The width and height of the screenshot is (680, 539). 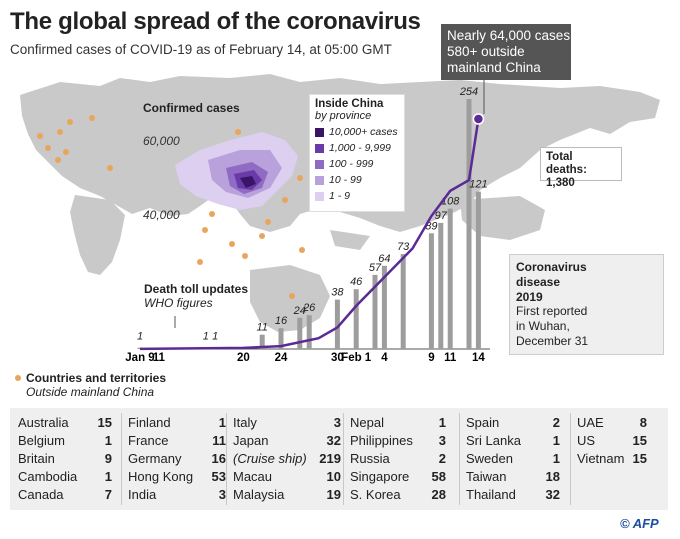 What do you see at coordinates (41, 494) in the screenshot?
I see `country-name: Canada` at bounding box center [41, 494].